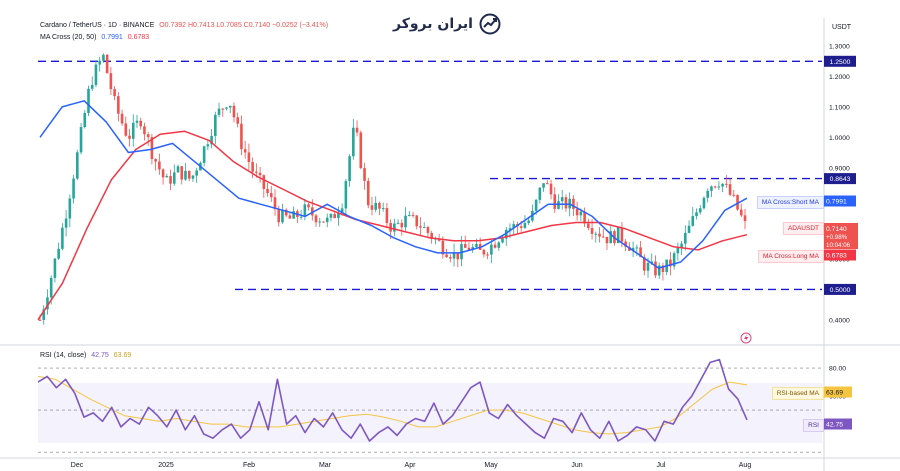 Image resolution: width=900 pixels, height=471 pixels. Describe the element at coordinates (813, 425) in the screenshot. I see `rsi-flag: RSI` at that location.